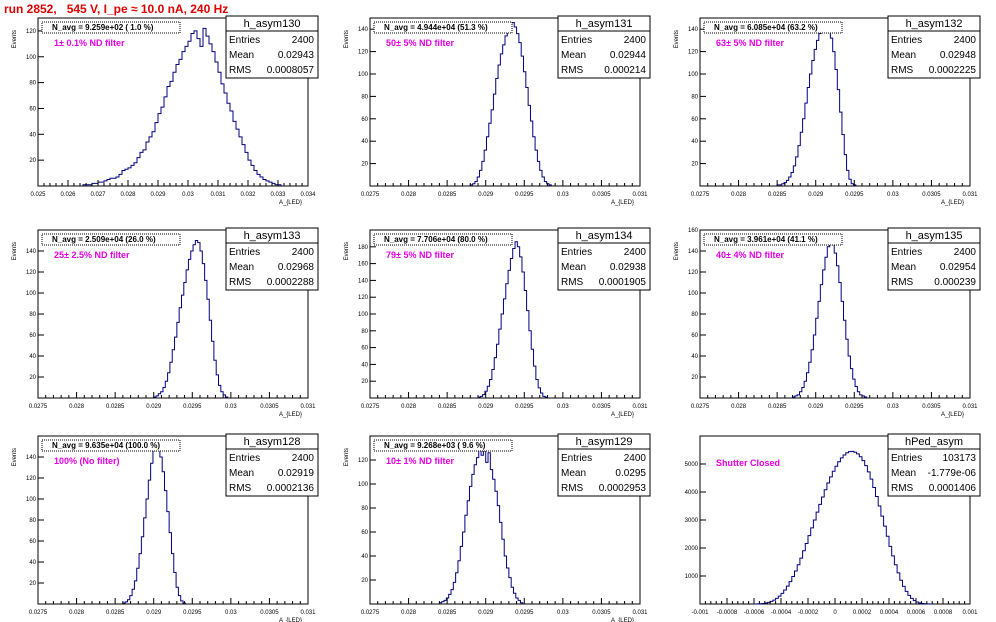  I want to click on x-tick-label: -0.0002, so click(808, 613).